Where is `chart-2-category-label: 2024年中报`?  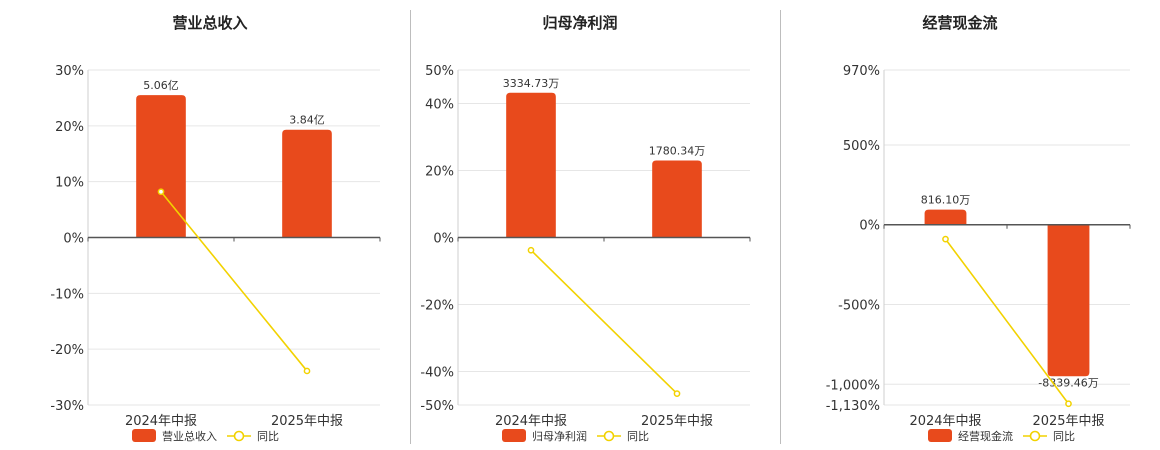 chart-2-category-label: 2024年中报 is located at coordinates (945, 421).